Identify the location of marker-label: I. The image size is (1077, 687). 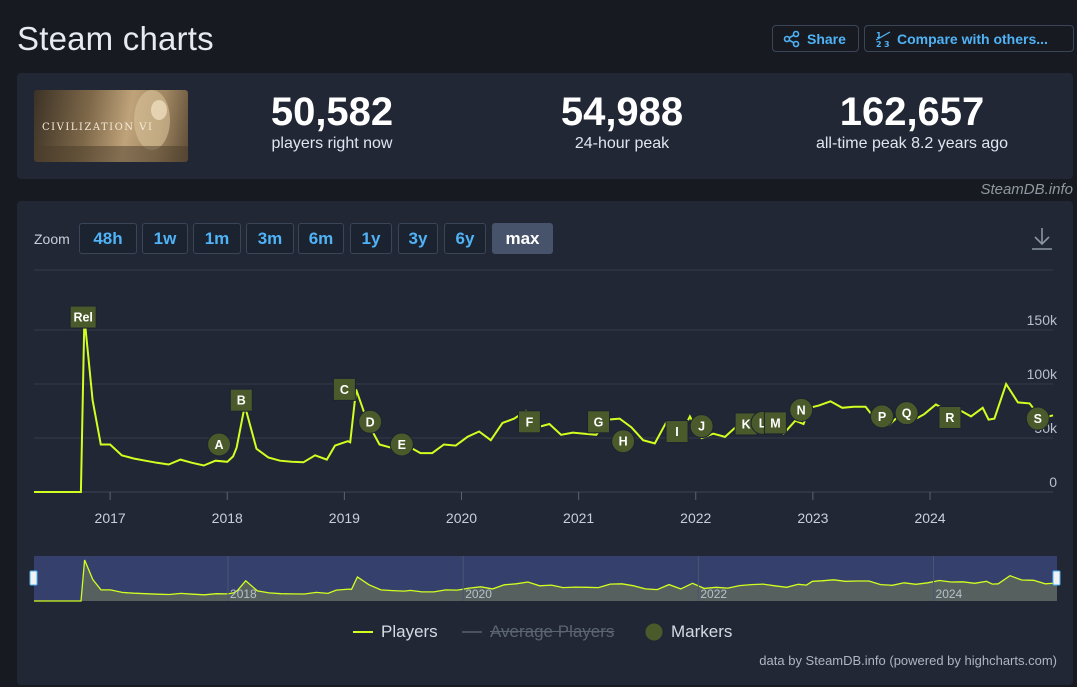
(676, 432).